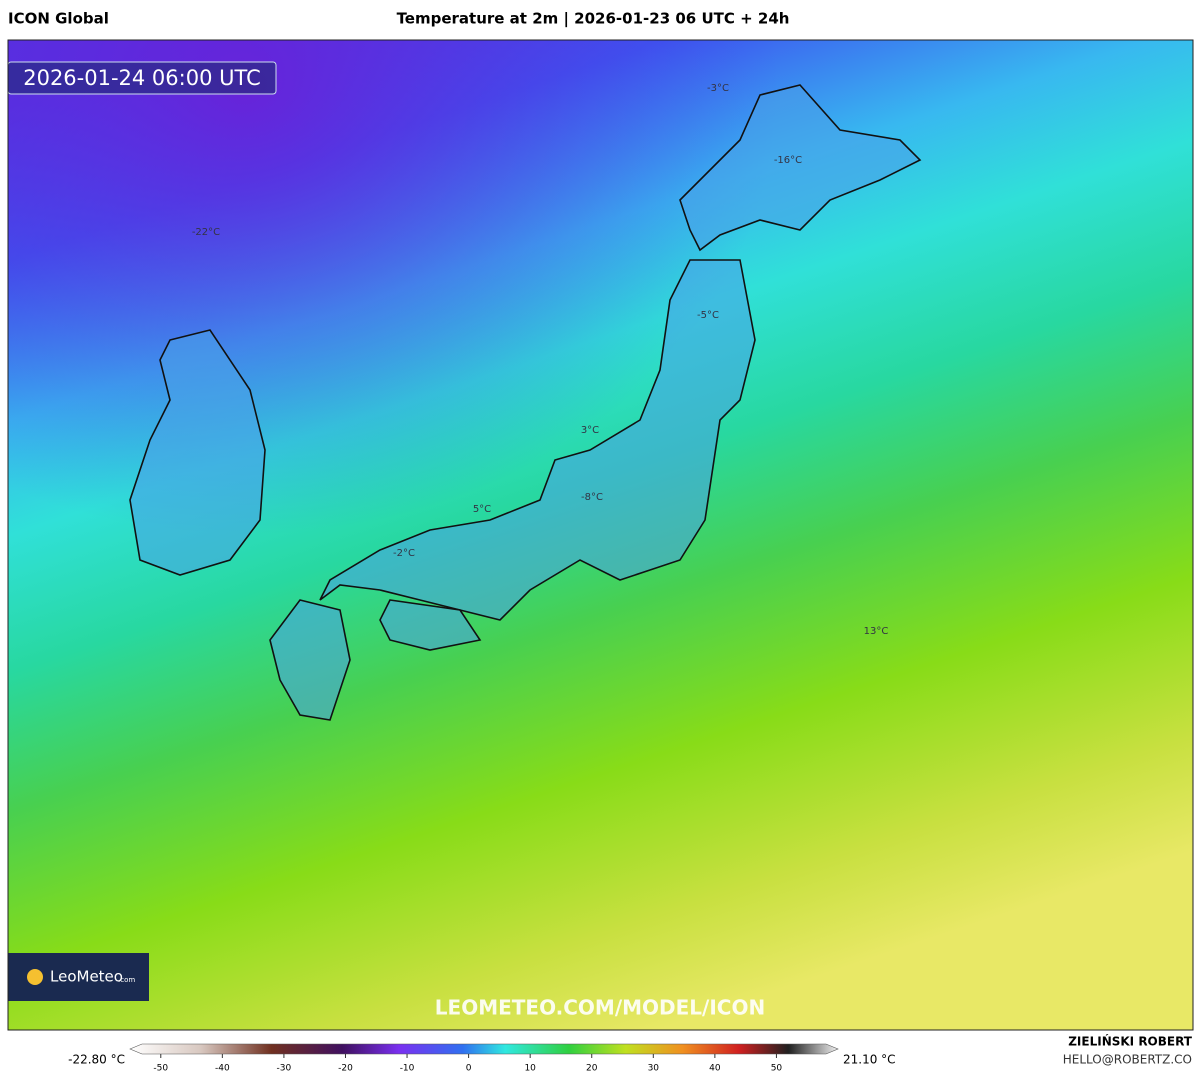  What do you see at coordinates (96, 1060) in the screenshot?
I see `legend-min: -22.80 °C` at bounding box center [96, 1060].